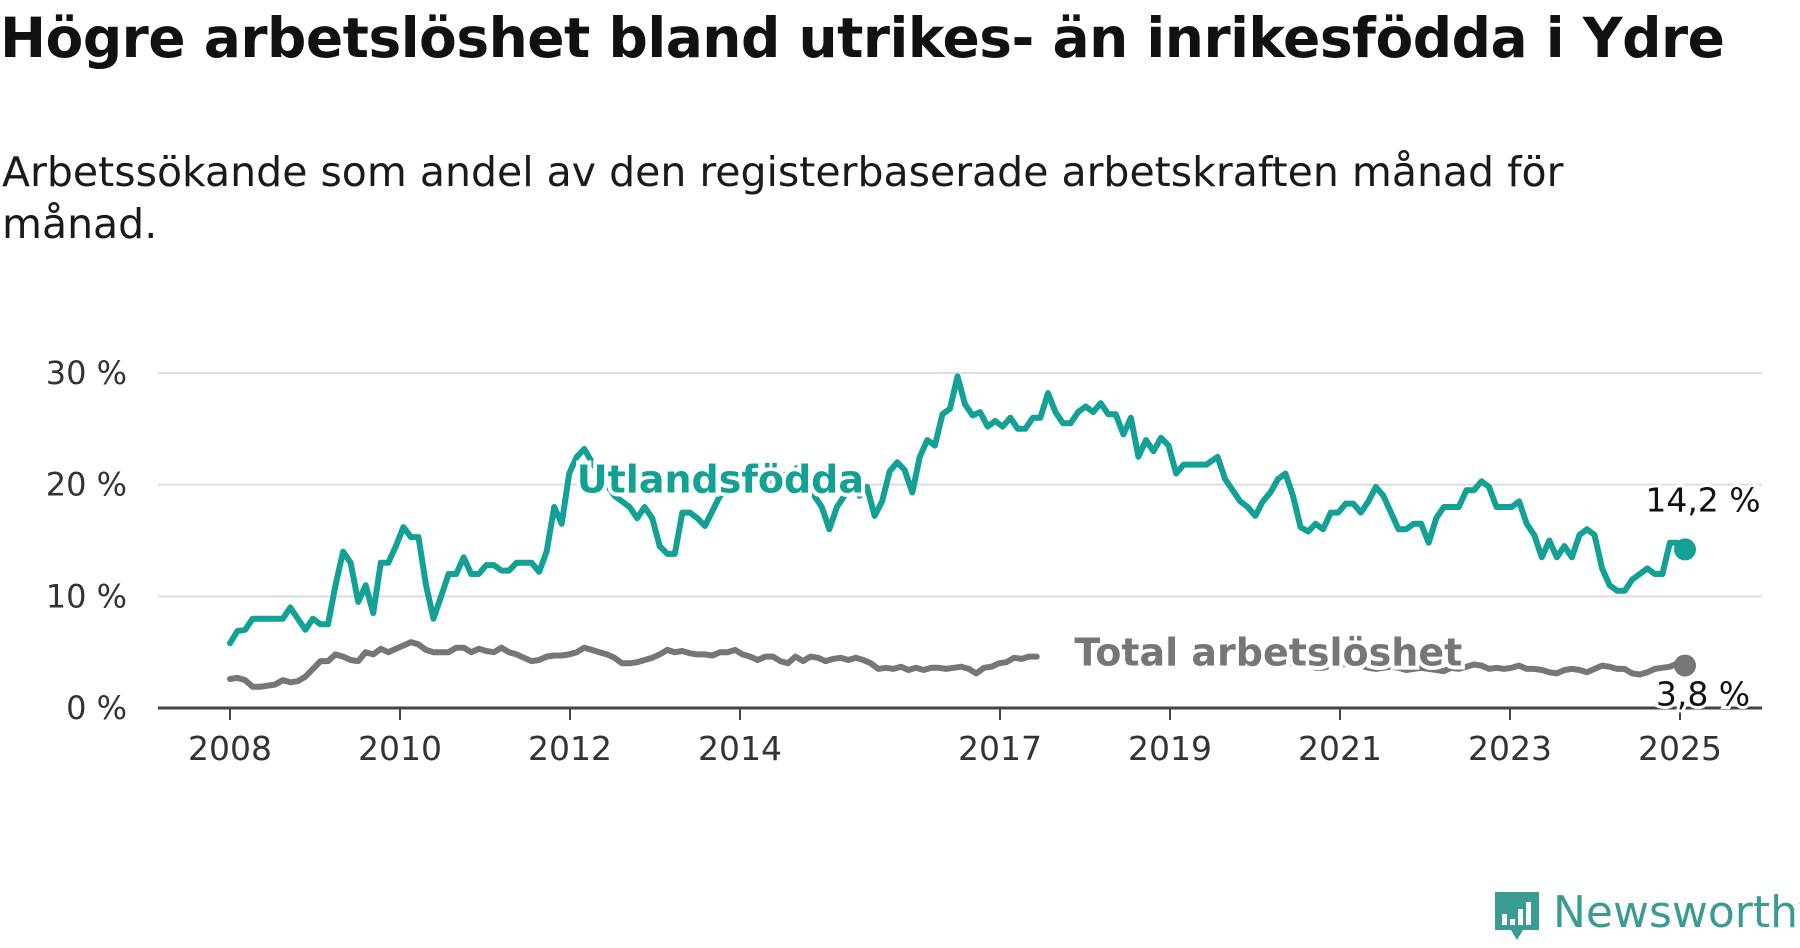 This screenshot has width=1800, height=948. I want to click on newsworthy-logo: Newsworthy, so click(1646, 915).